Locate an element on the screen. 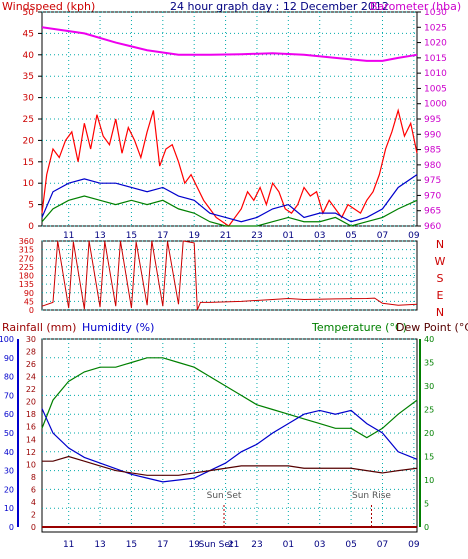 This screenshot has height=559, width=468. humidity-tick-label: 70 is located at coordinates (9, 395).